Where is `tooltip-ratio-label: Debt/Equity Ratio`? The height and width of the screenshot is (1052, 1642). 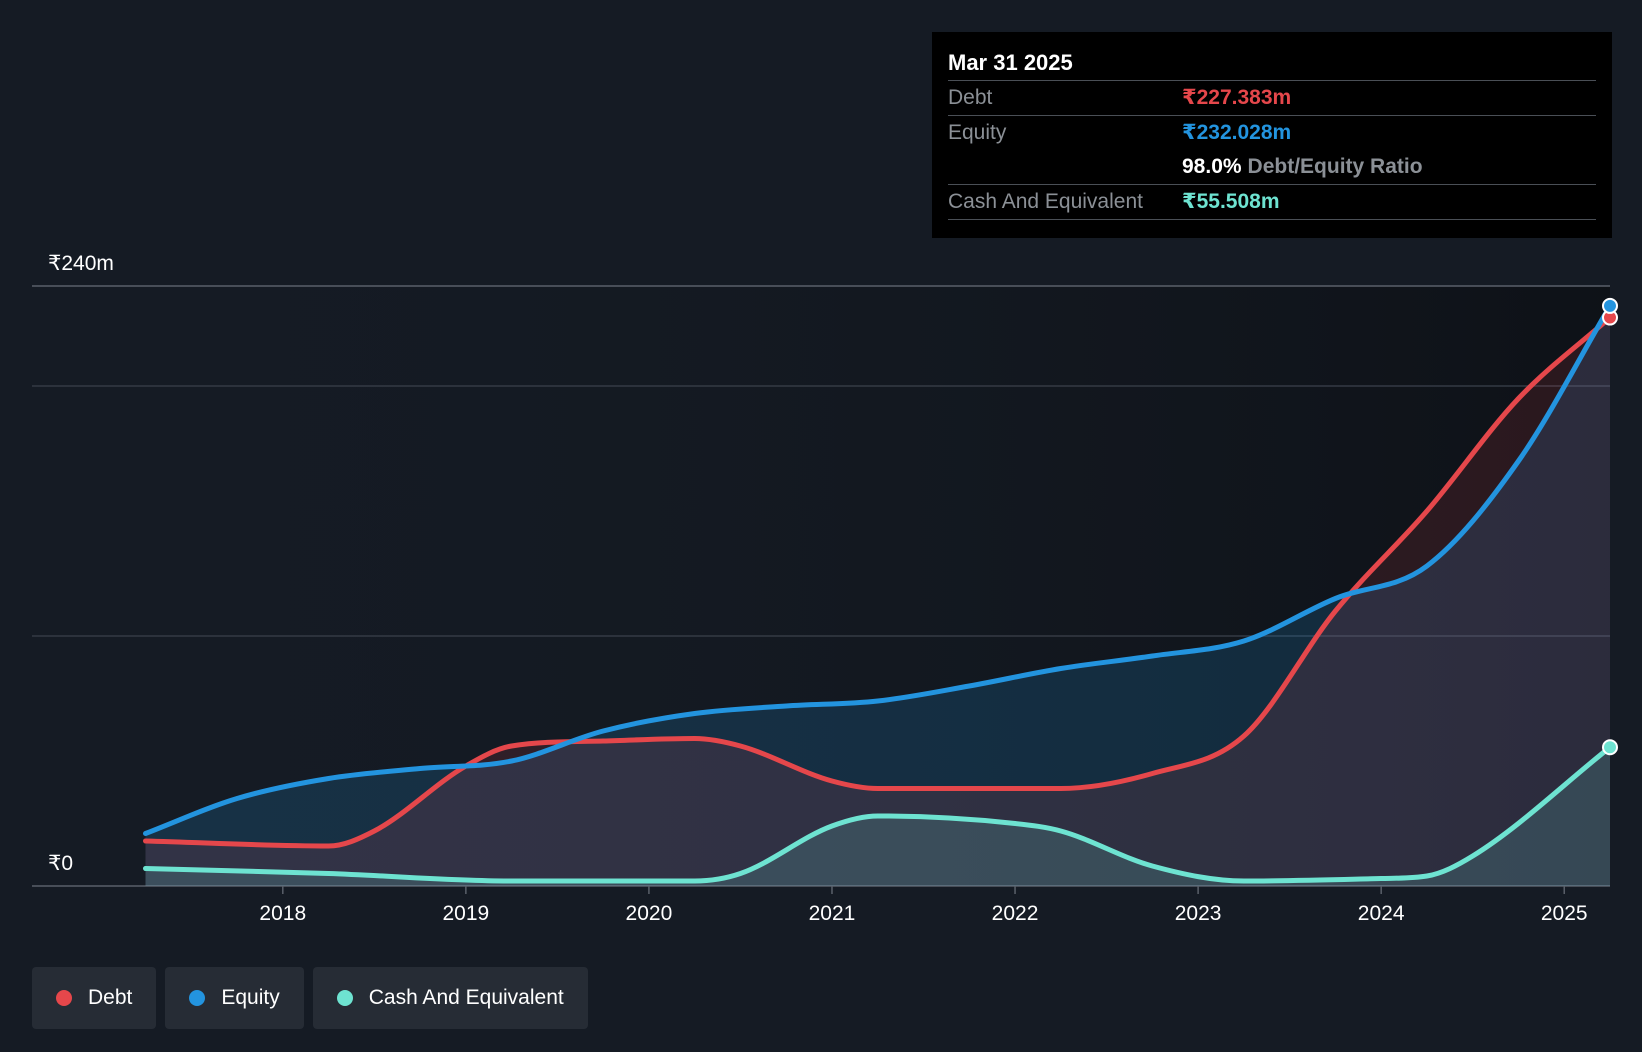
tooltip-ratio-label: Debt/Equity Ratio is located at coordinates (1335, 166).